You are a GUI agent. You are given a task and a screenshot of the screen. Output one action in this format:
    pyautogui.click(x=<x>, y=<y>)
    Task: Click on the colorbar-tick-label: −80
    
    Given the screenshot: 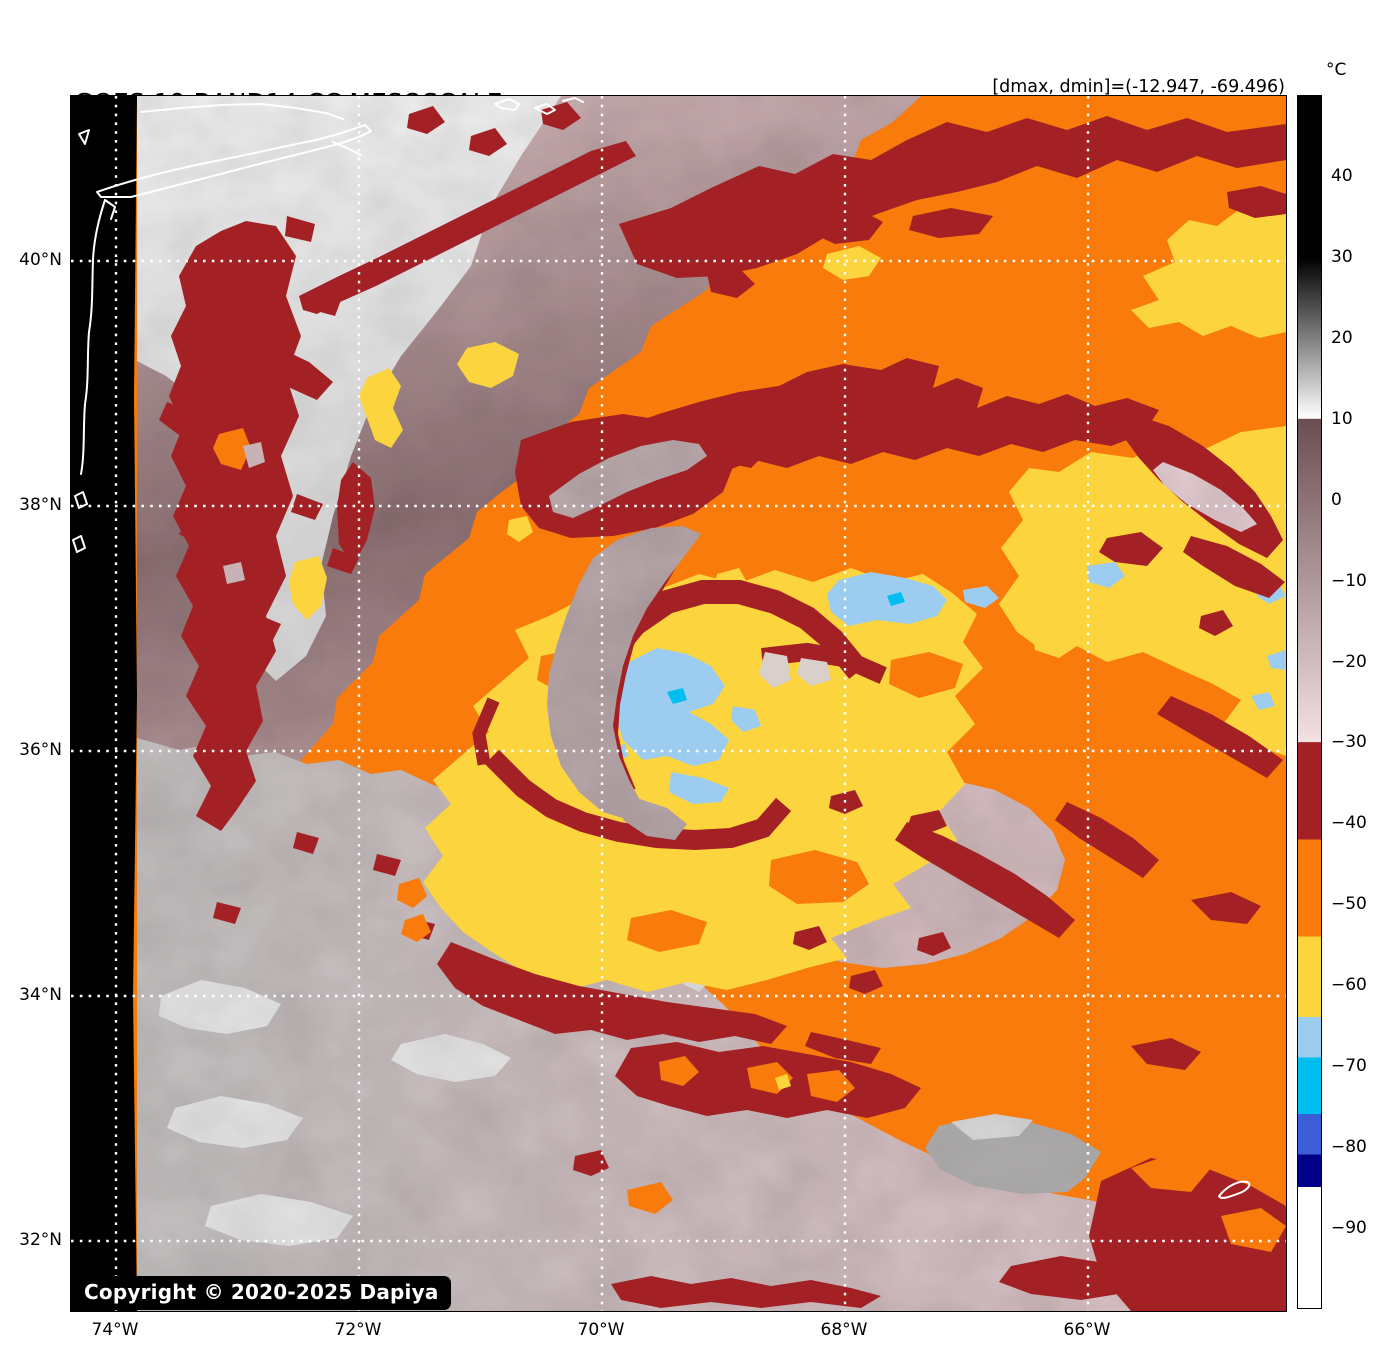 What is the action you would take?
    pyautogui.click(x=1349, y=1147)
    